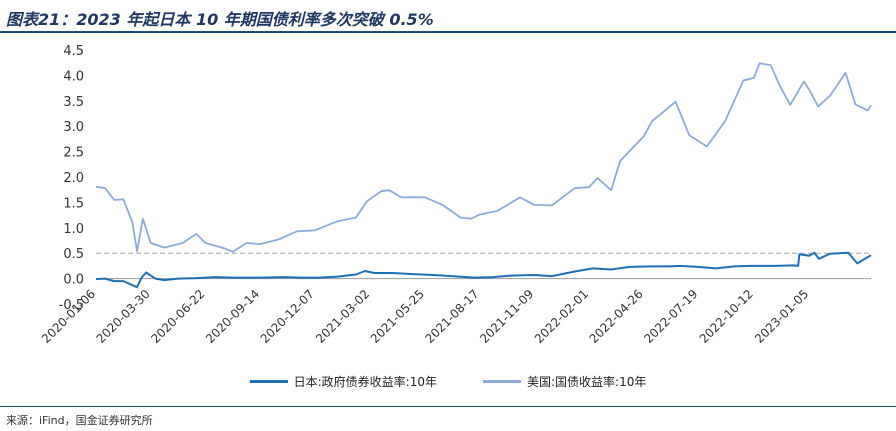  I want to click on series-line-japan, so click(483, 270).